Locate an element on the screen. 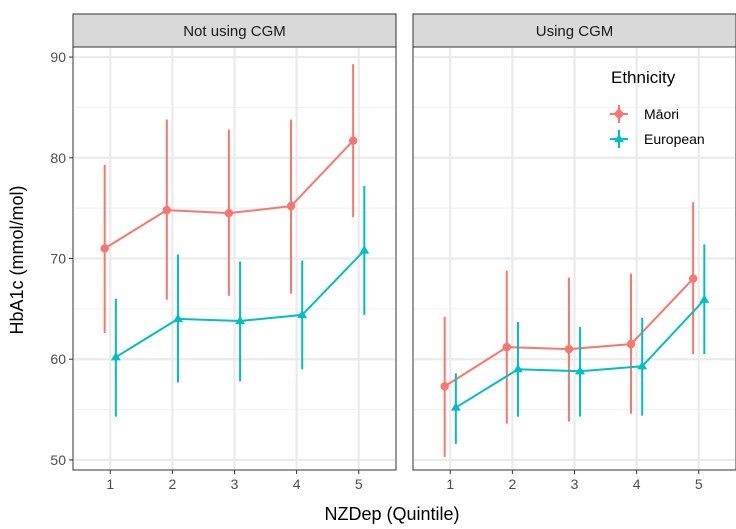 This screenshot has width=736, height=529. legend-label: Māori is located at coordinates (661, 114).